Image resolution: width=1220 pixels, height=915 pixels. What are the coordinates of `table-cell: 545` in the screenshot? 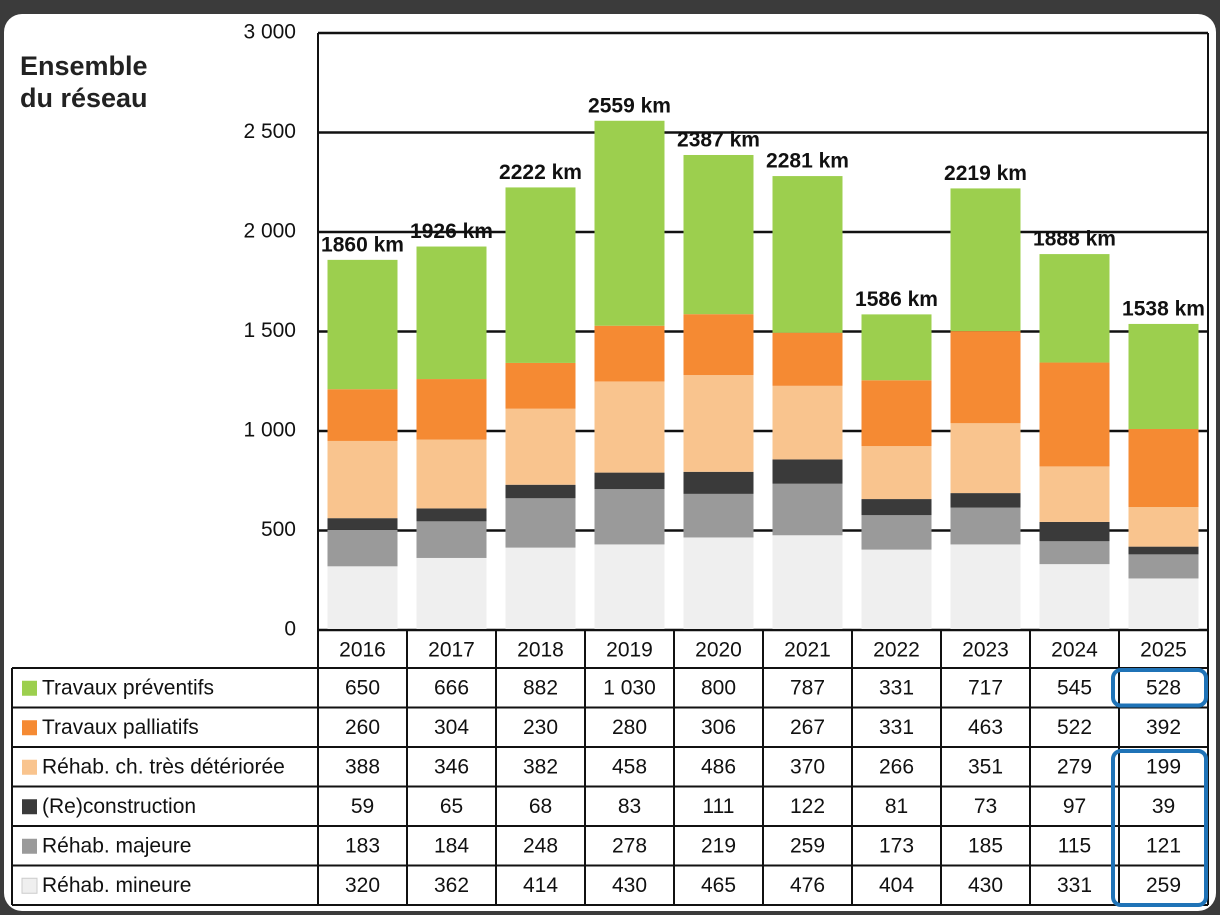 It's located at (1074, 687).